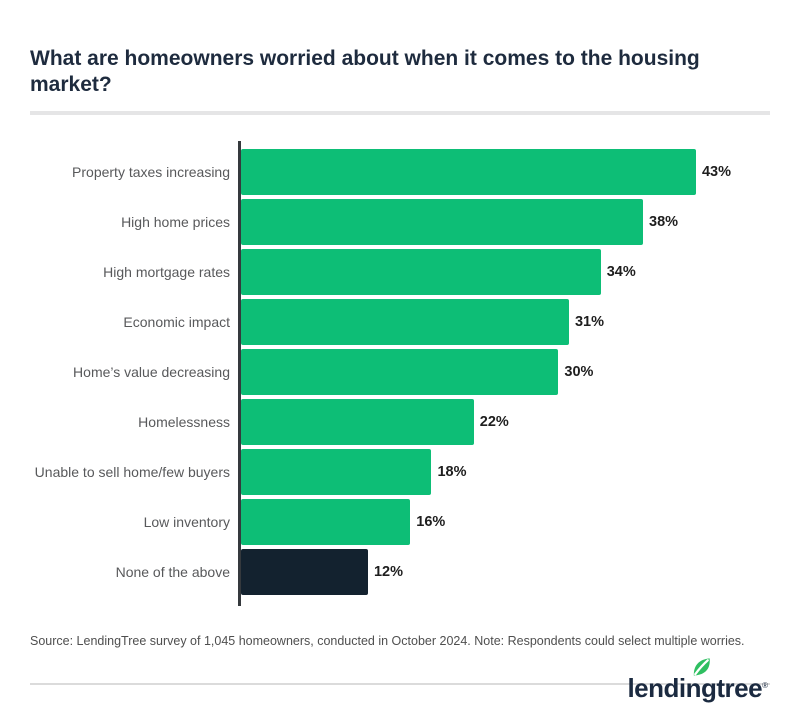 The image size is (800, 727). What do you see at coordinates (579, 372) in the screenshot?
I see `value-label: 30%` at bounding box center [579, 372].